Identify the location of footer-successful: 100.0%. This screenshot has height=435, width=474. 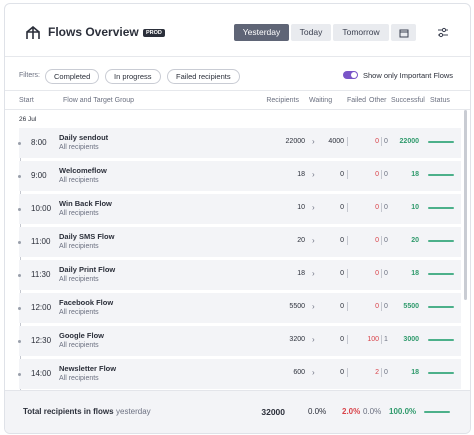
(403, 411).